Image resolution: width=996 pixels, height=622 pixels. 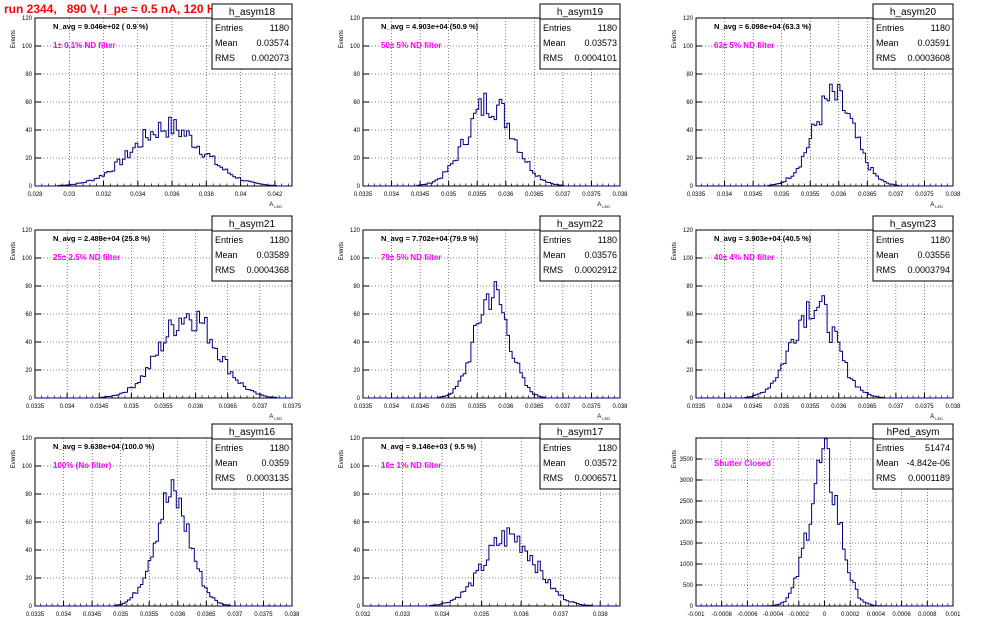 What do you see at coordinates (742, 463) in the screenshot?
I see `filter-label: Shutter Closed` at bounding box center [742, 463].